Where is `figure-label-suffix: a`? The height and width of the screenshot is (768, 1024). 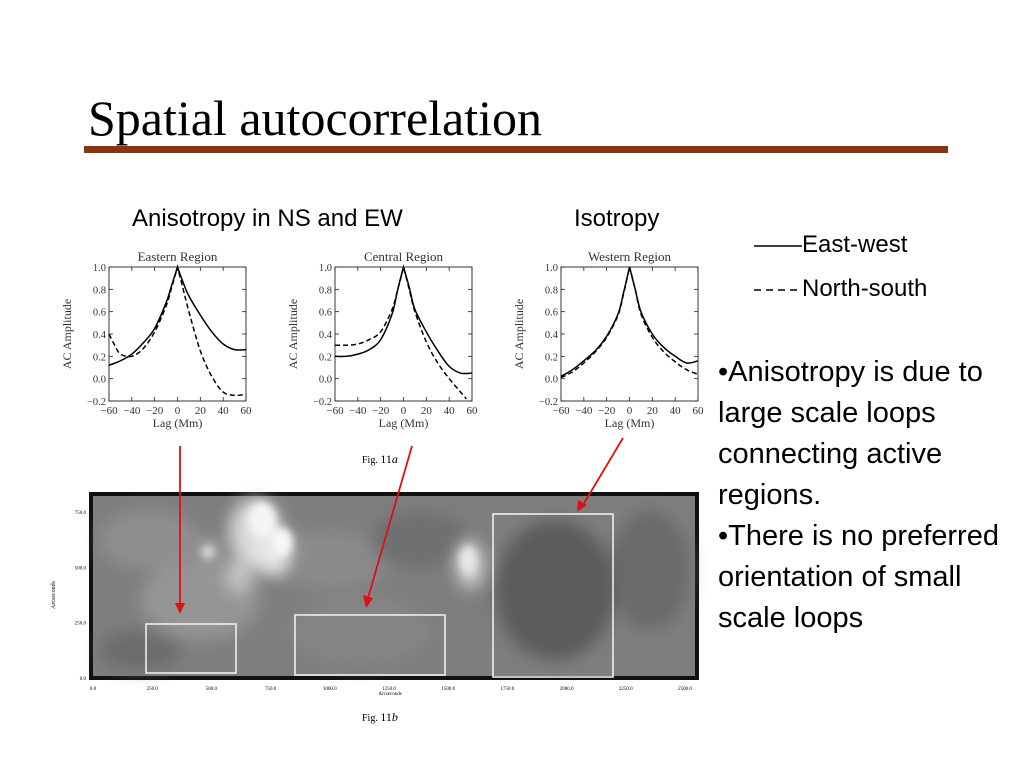 figure-label-suffix: a is located at coordinates (394, 459).